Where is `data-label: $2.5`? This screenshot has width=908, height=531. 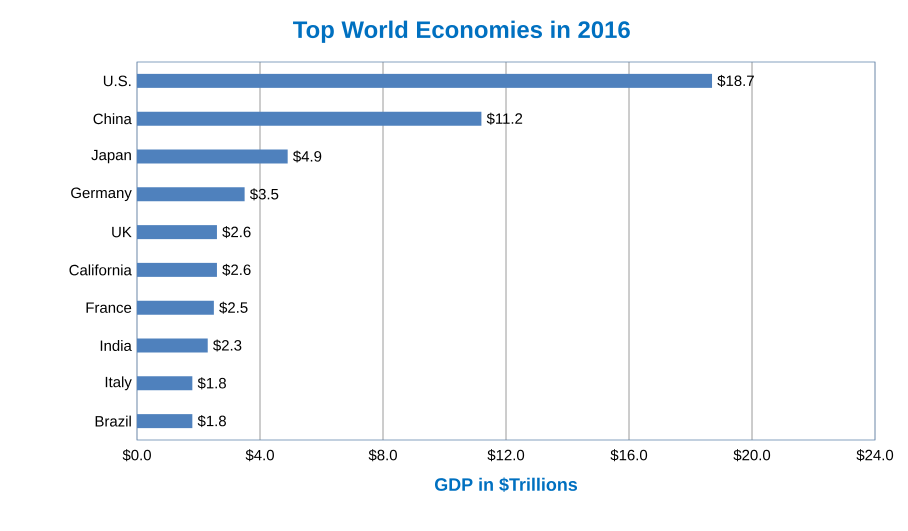 data-label: $2.5 is located at coordinates (233, 308).